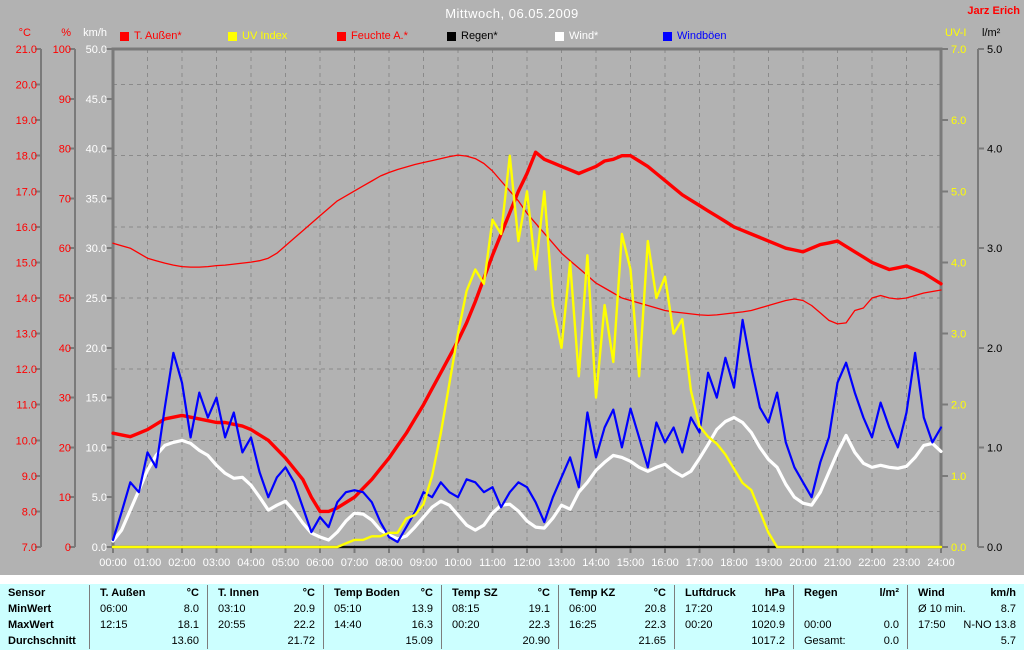 This screenshot has height=653, width=1024. I want to click on table-value-cell: 16:25 22.3, so click(616, 625).